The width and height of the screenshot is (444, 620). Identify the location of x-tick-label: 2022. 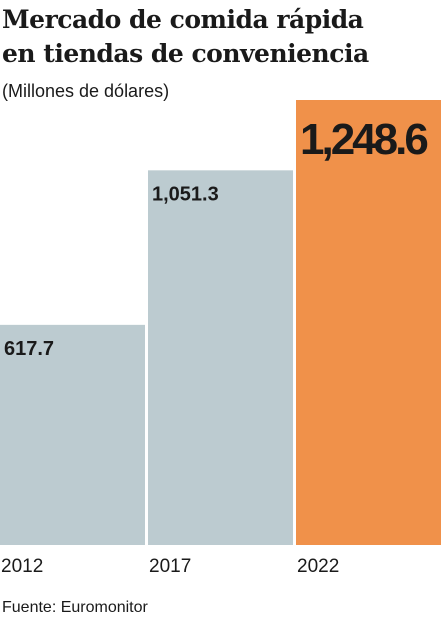
(318, 566).